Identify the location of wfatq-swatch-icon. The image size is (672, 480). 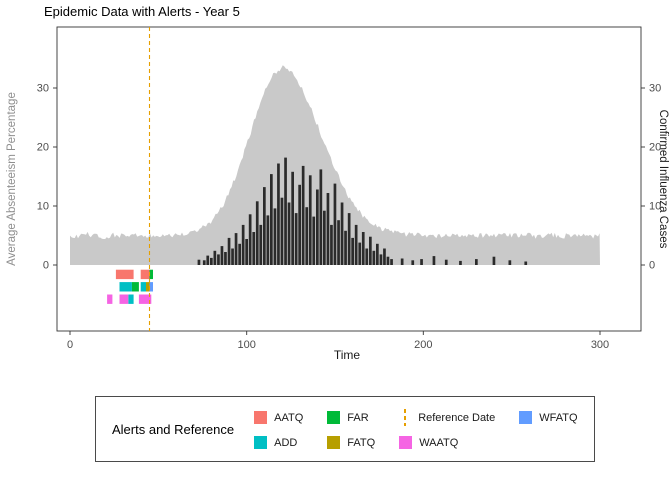
(526, 417).